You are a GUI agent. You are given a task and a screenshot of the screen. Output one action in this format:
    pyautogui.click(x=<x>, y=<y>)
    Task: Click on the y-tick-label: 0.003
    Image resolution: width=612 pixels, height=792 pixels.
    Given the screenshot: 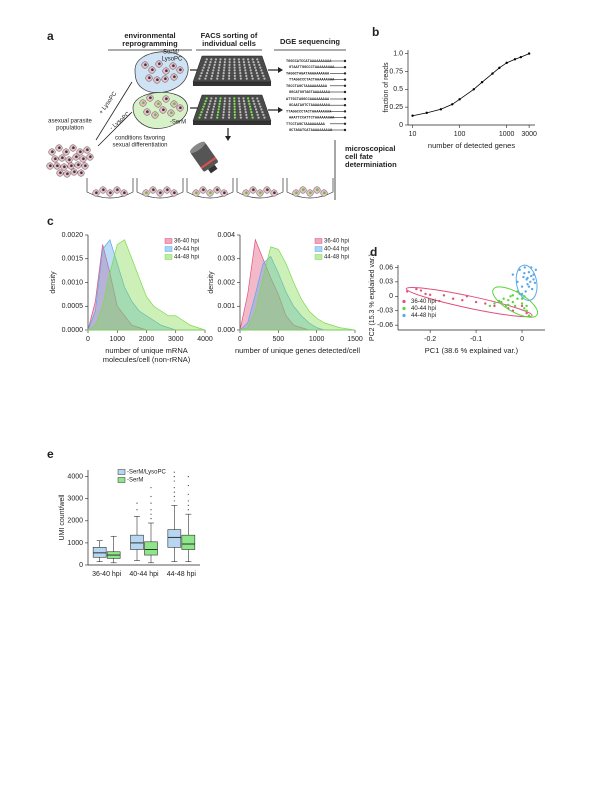 What is the action you would take?
    pyautogui.click(x=226, y=259)
    